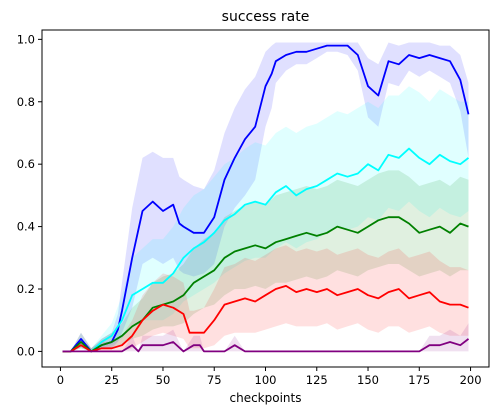 This screenshot has height=414, width=501. Describe the element at coordinates (266, 345) in the screenshot. I see `series-4-line` at that location.